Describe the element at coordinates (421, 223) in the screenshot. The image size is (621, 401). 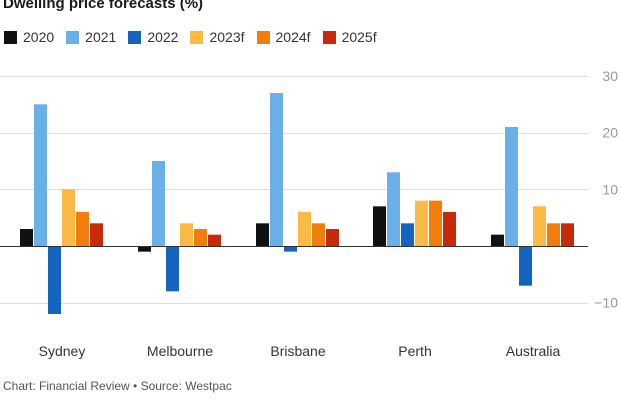
I see `bar-perth-2023f` at that location.